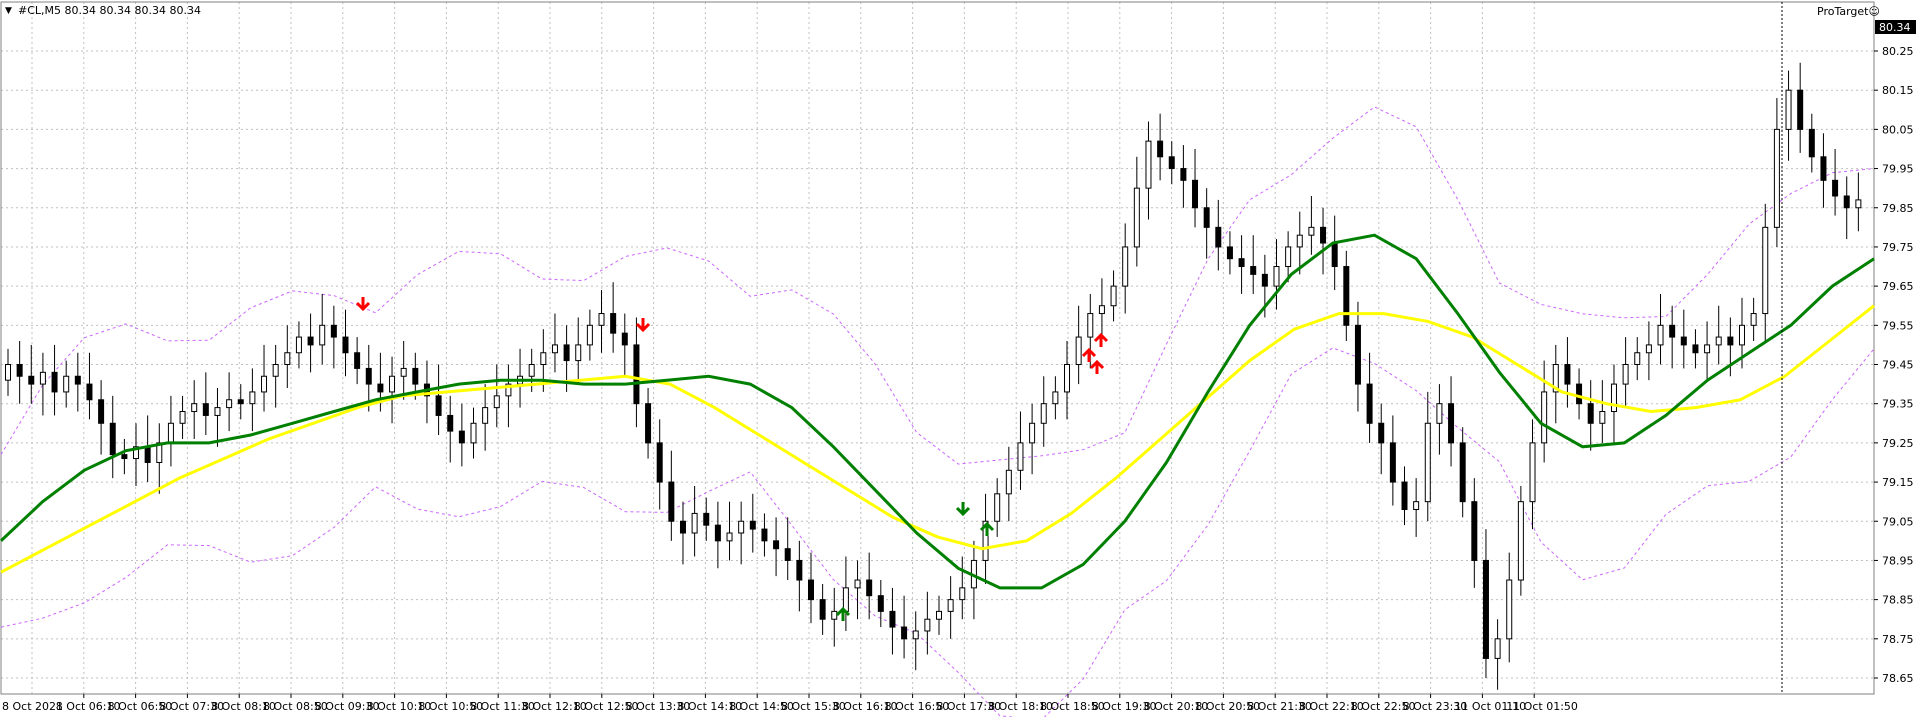  What do you see at coordinates (1898, 208) in the screenshot?
I see `y-tick-label: 79.85` at bounding box center [1898, 208].